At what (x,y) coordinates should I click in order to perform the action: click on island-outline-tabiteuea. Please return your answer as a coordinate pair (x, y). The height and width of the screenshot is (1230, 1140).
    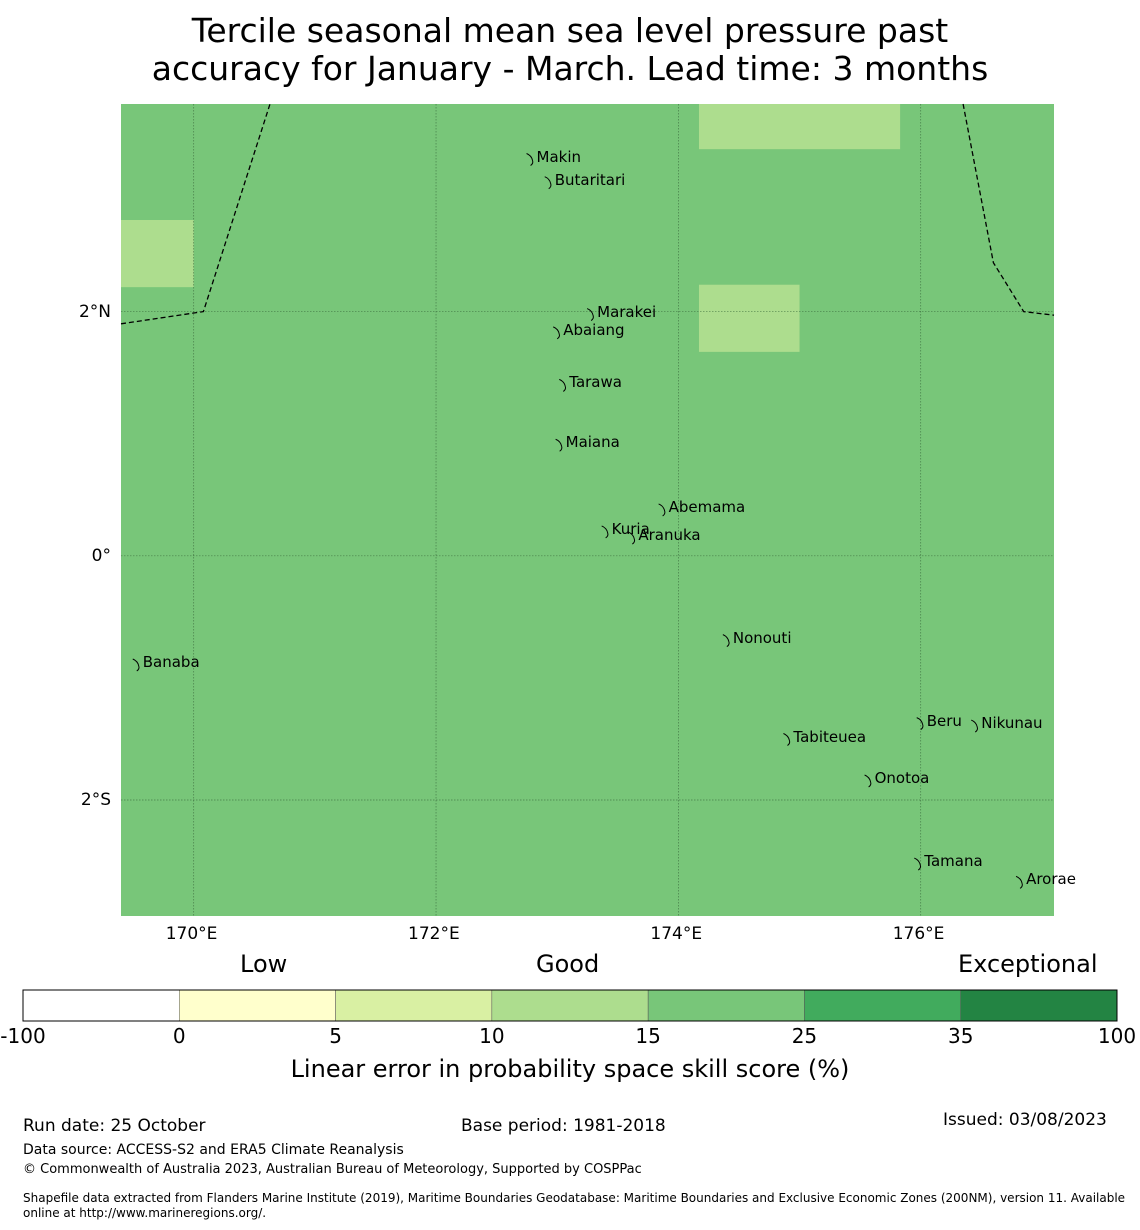
    Looking at the image, I should click on (787, 739).